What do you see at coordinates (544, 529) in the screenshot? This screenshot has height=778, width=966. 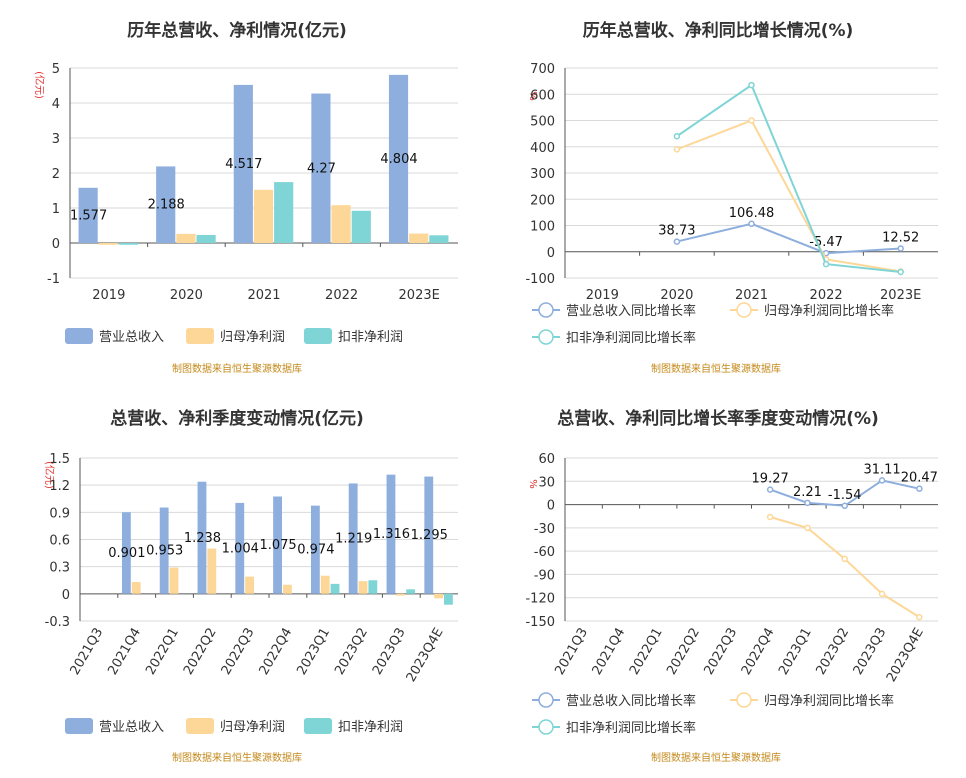 I see `y-tick-label: -30` at bounding box center [544, 529].